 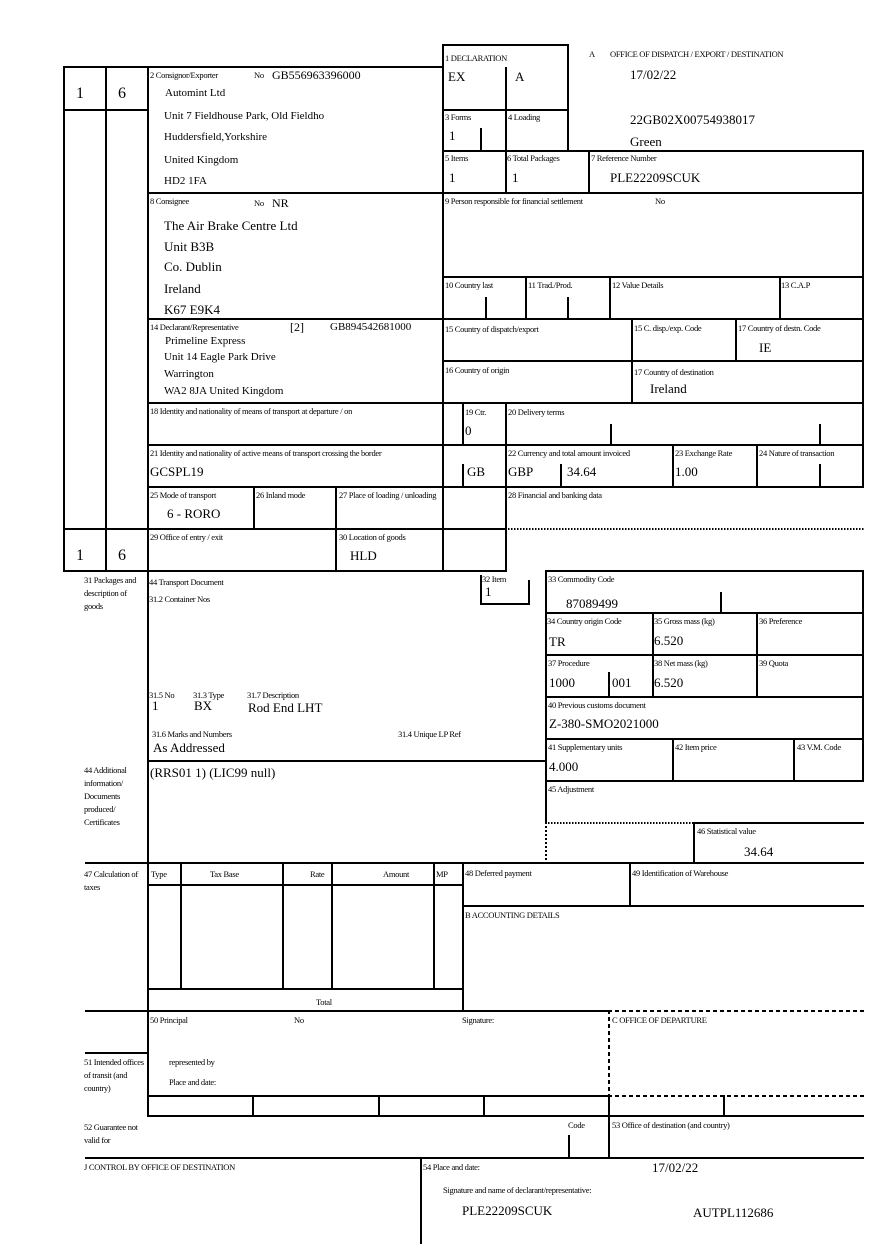 I want to click on container-value: 0, so click(x=468, y=430).